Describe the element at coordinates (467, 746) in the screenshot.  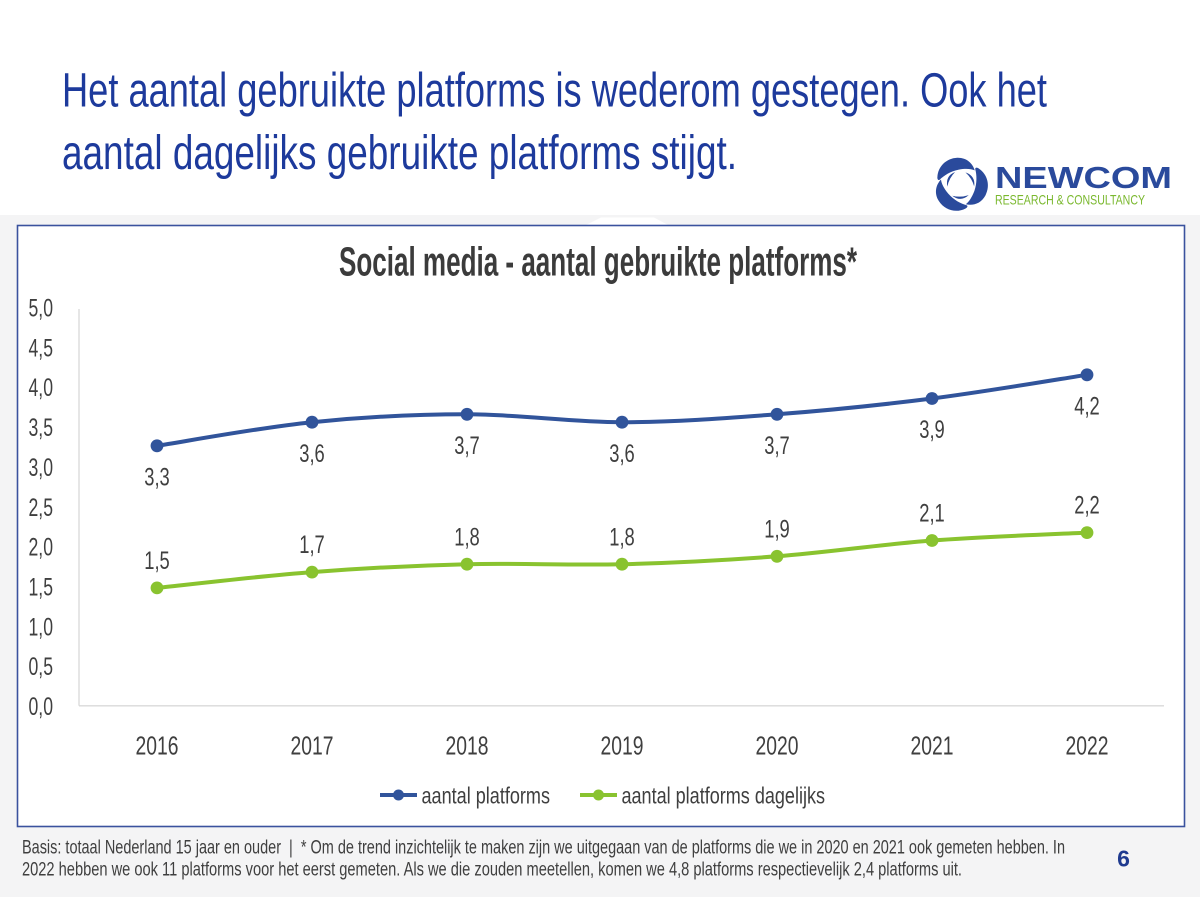
I see `svg-text: 2018` at that location.